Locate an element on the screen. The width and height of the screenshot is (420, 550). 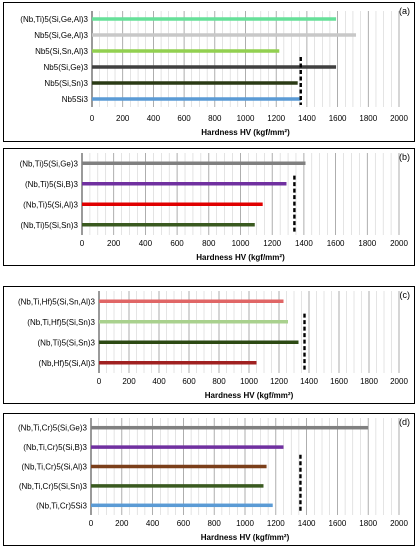
category-label: (Nb,Ti)5(Si,Al)3 is located at coordinates (50, 204).